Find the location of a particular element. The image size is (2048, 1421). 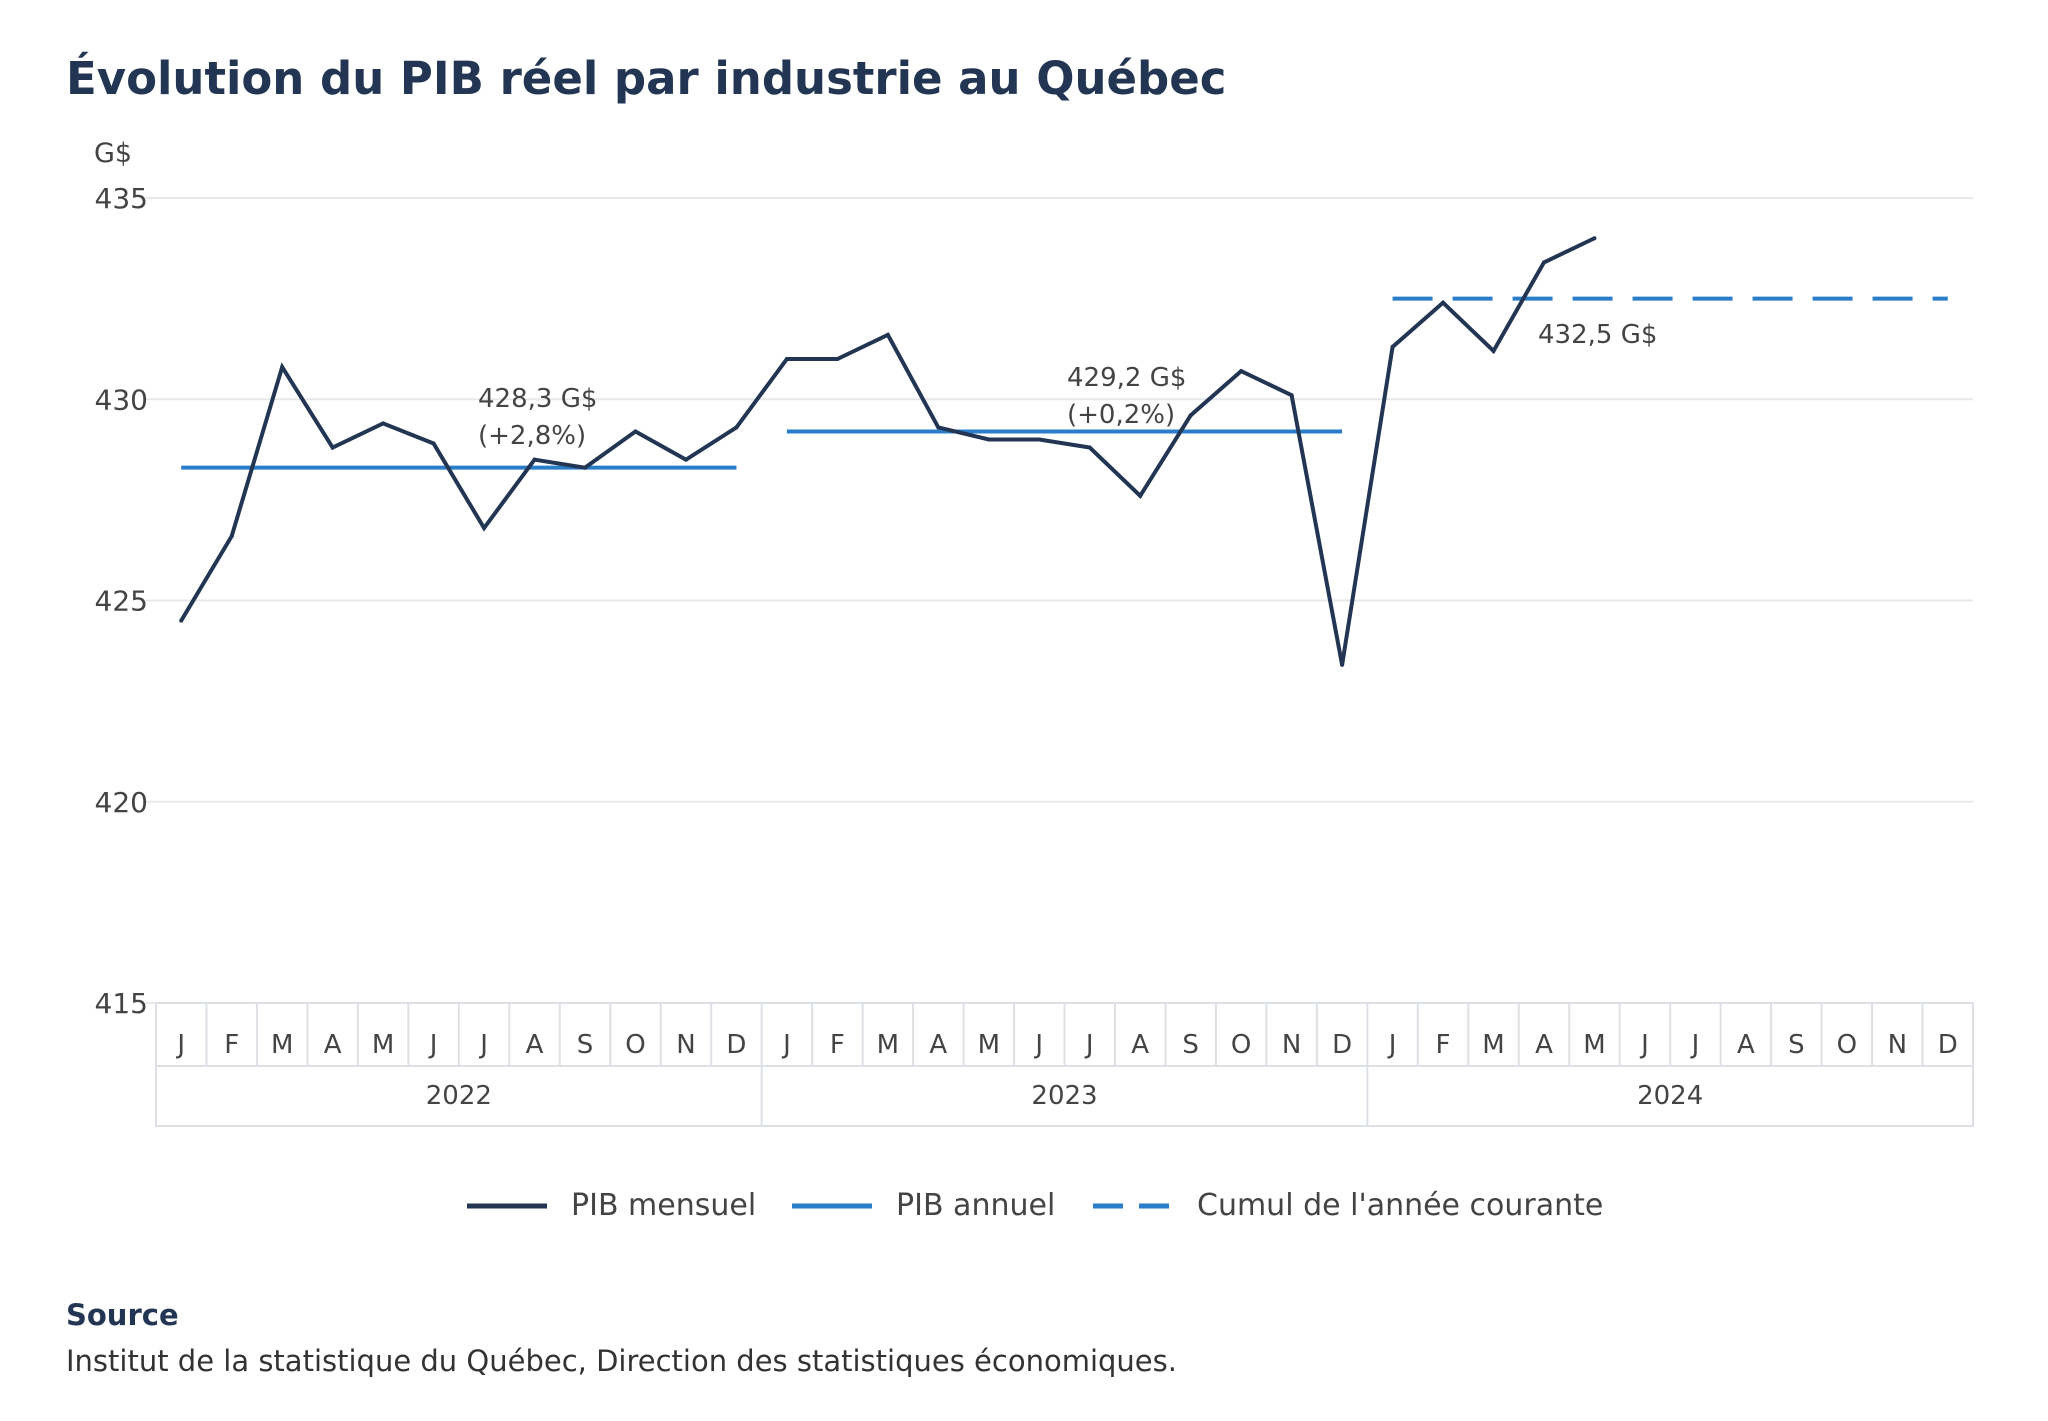

annotation-label: 432,5 G$ is located at coordinates (1597, 335).